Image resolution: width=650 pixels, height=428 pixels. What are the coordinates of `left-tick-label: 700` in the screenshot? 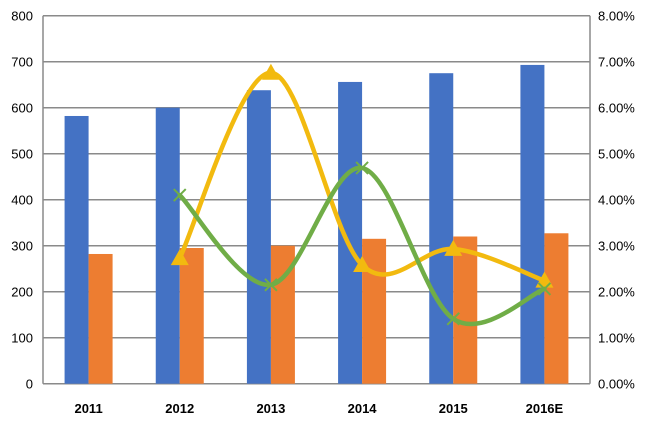 It's located at (22, 62).